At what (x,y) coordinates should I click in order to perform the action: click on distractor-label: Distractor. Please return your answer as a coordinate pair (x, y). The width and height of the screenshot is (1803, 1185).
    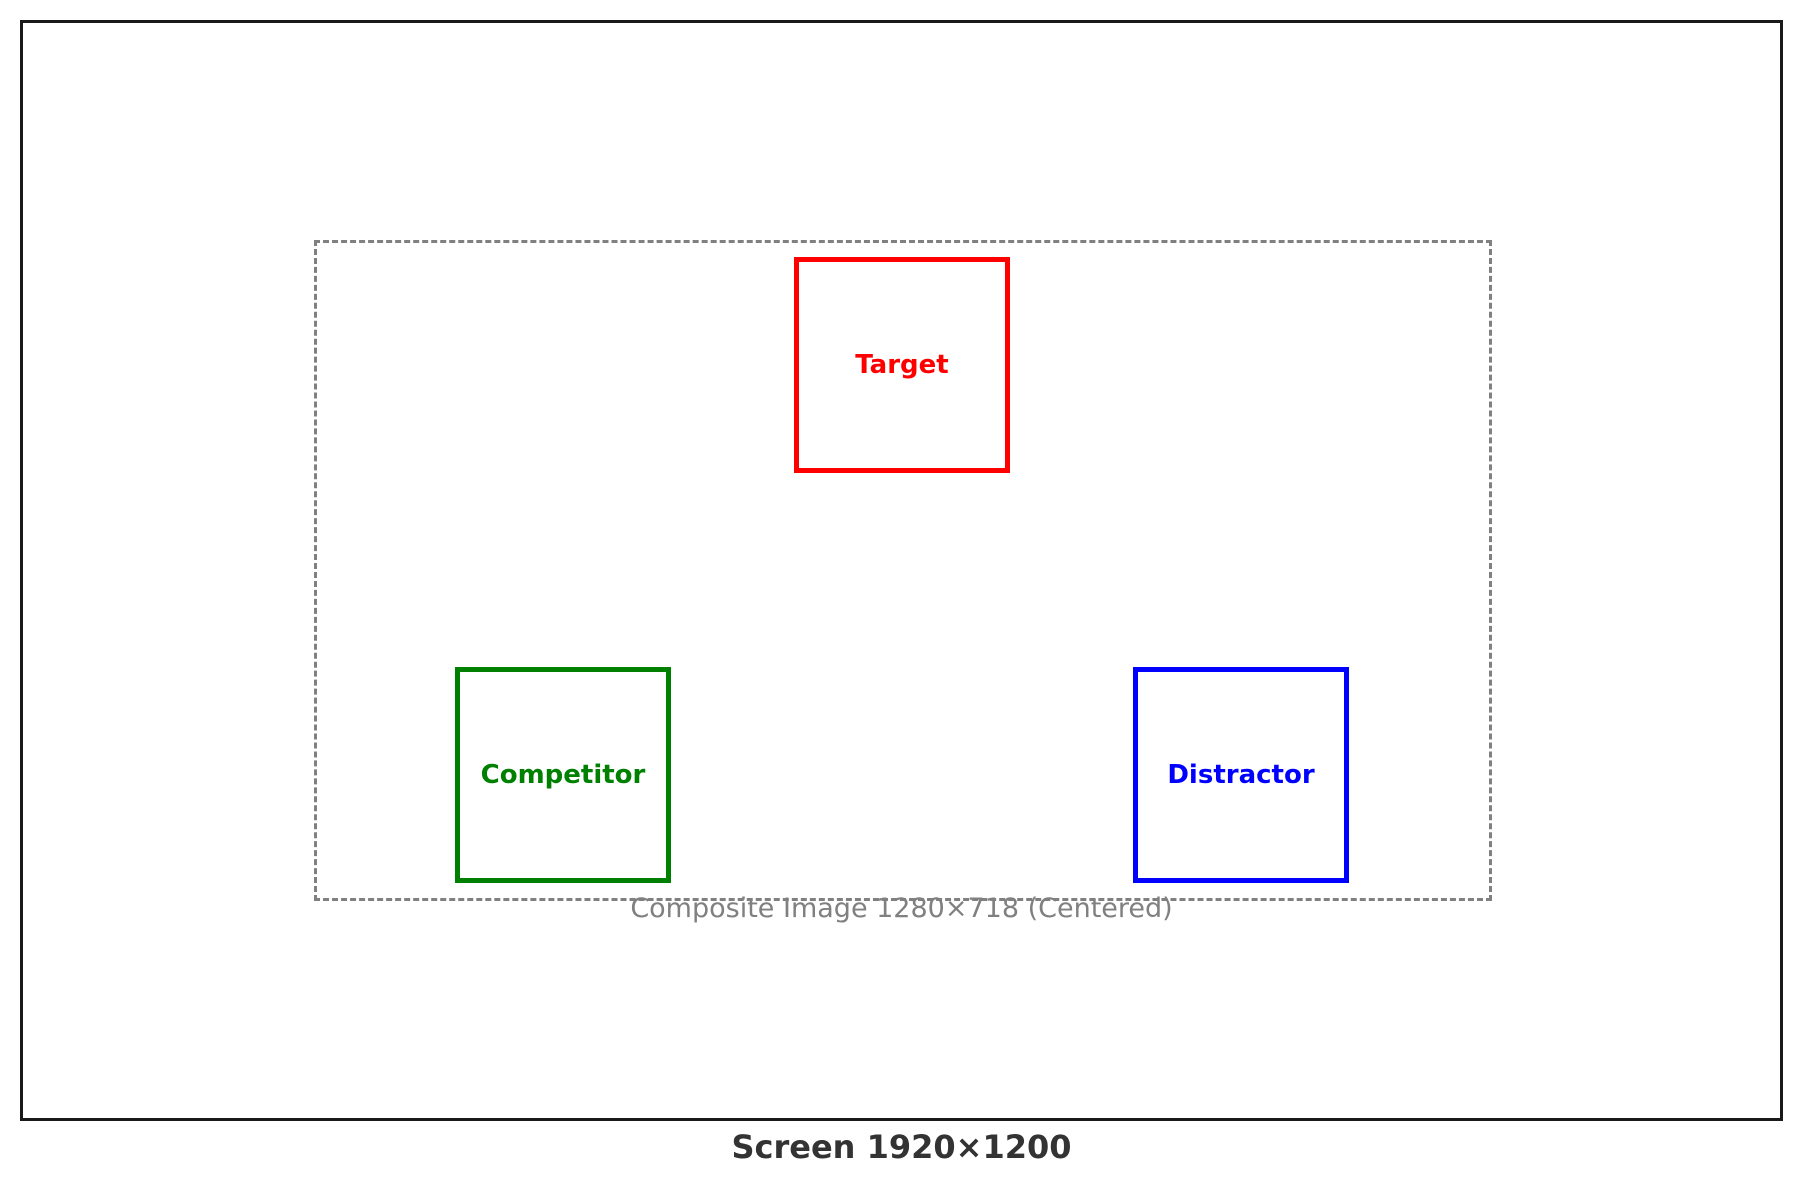
    Looking at the image, I should click on (1241, 775).